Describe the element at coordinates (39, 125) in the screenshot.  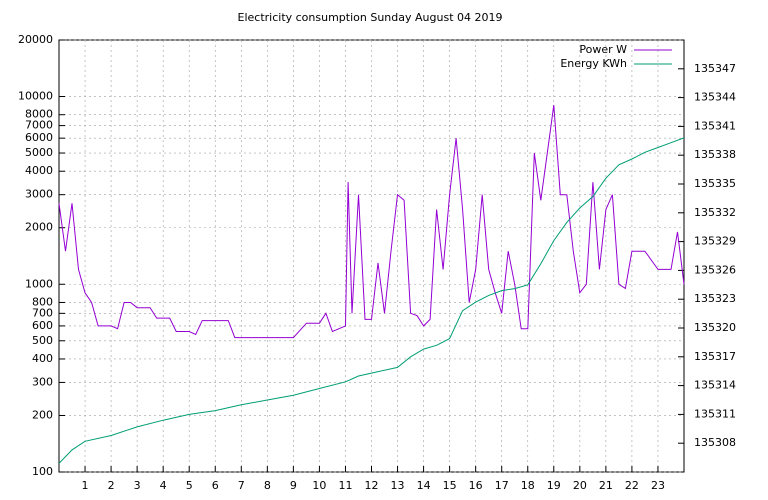
I see `y-tick-label: 7000` at that location.